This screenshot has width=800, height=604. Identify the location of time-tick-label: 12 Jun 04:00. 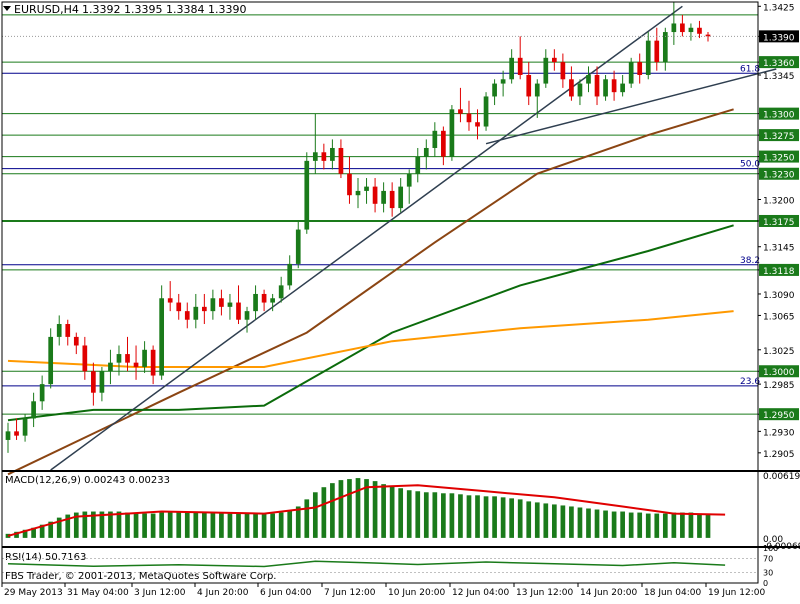
(480, 593).